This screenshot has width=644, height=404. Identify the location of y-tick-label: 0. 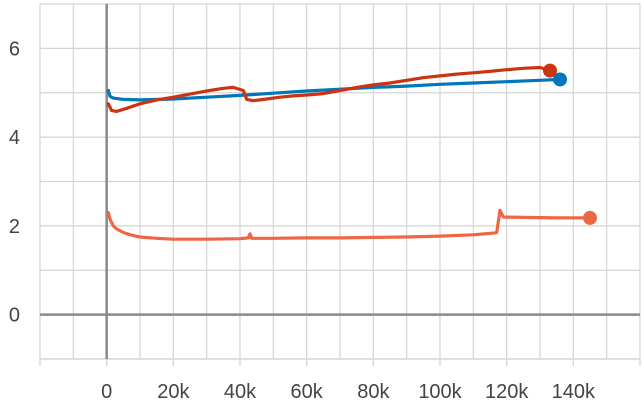
(14, 316).